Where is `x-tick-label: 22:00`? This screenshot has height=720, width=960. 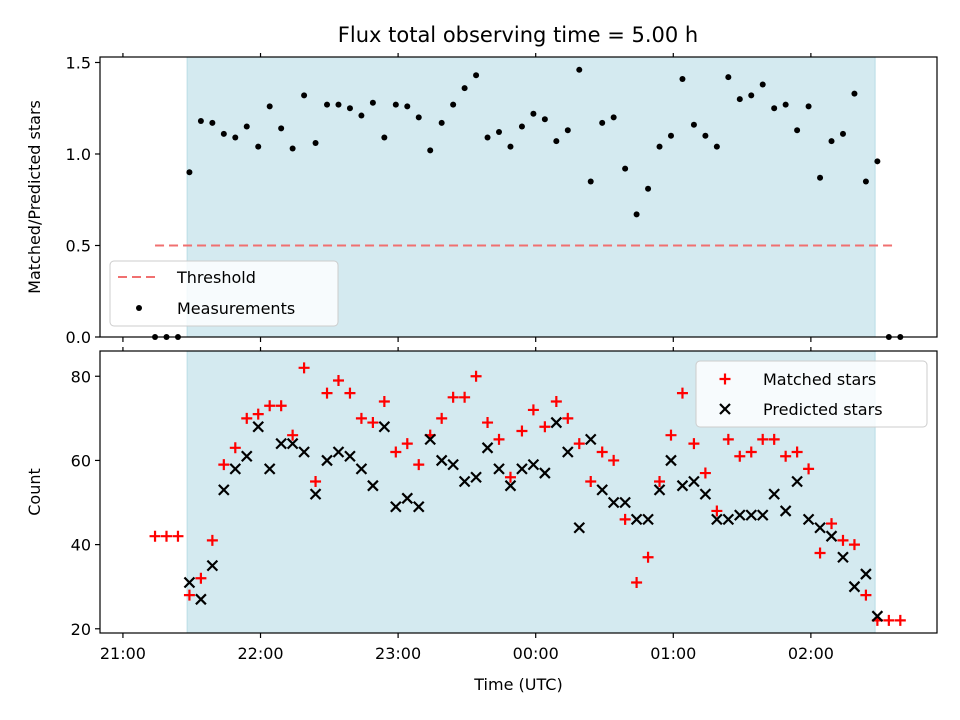
x-tick-label: 22:00 is located at coordinates (260, 653).